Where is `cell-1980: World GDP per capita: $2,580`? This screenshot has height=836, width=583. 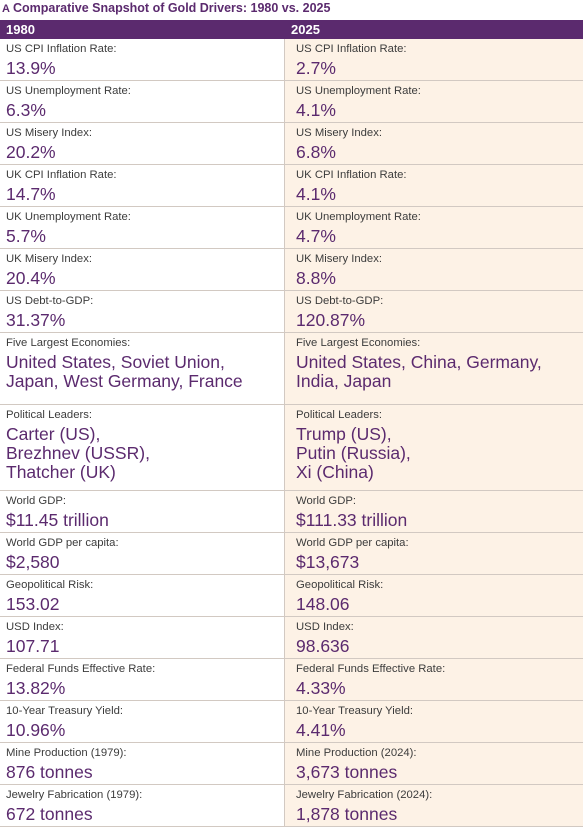 cell-1980: World GDP per capita: $2,580 is located at coordinates (142, 553).